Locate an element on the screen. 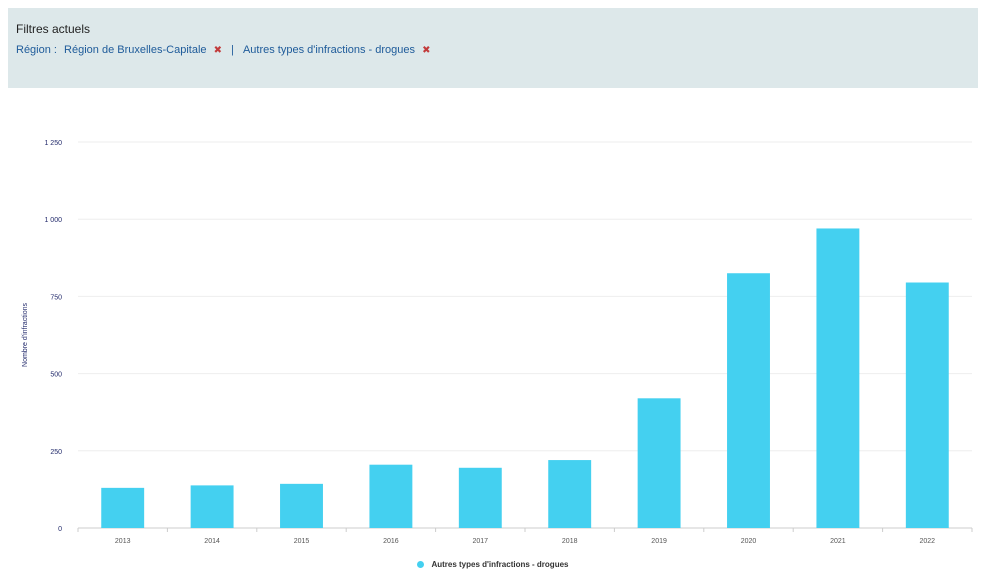 This screenshot has height=576, width=985. region-filter-label: Région : is located at coordinates (36, 50).